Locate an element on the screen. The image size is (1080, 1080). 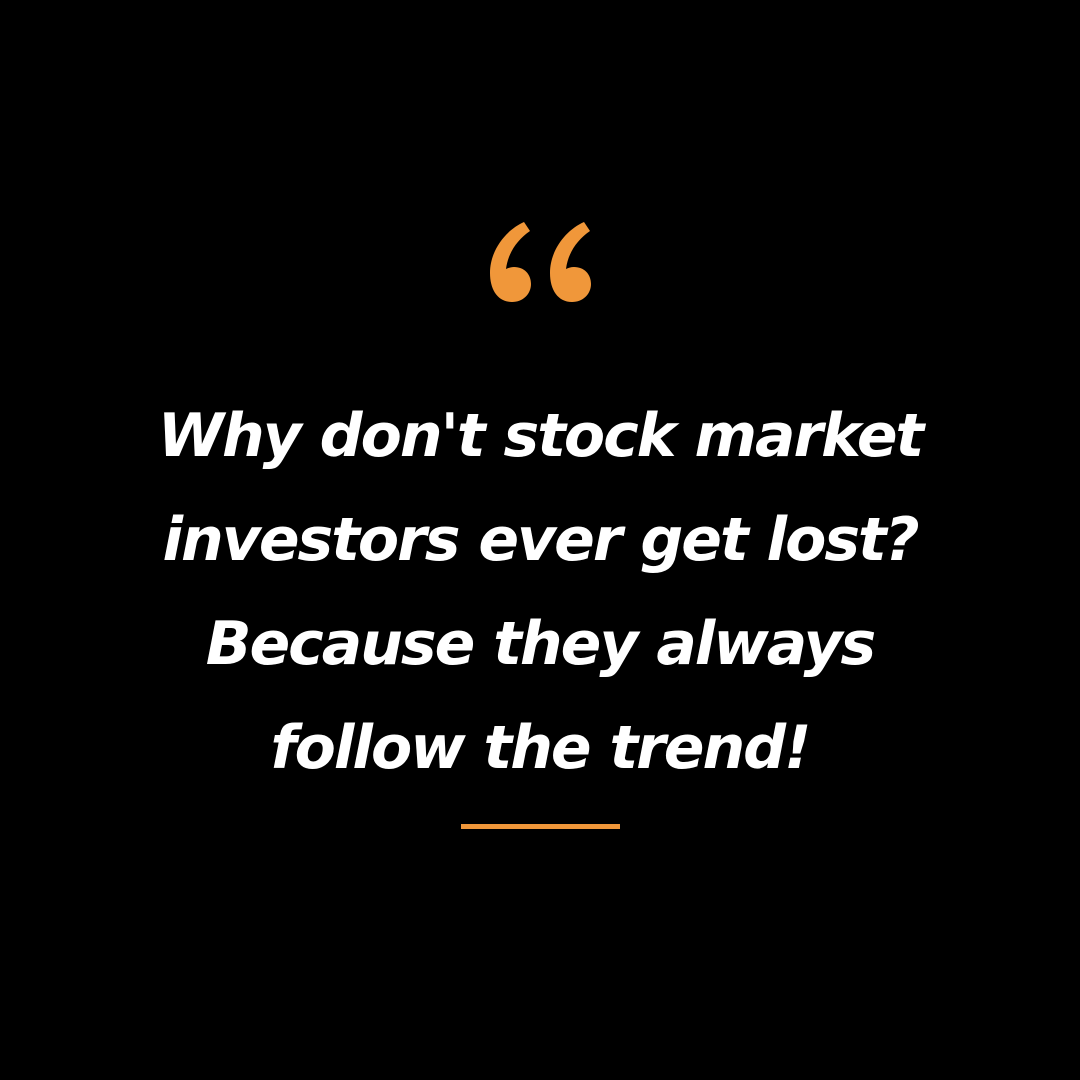
accent-divider is located at coordinates (540, 826).